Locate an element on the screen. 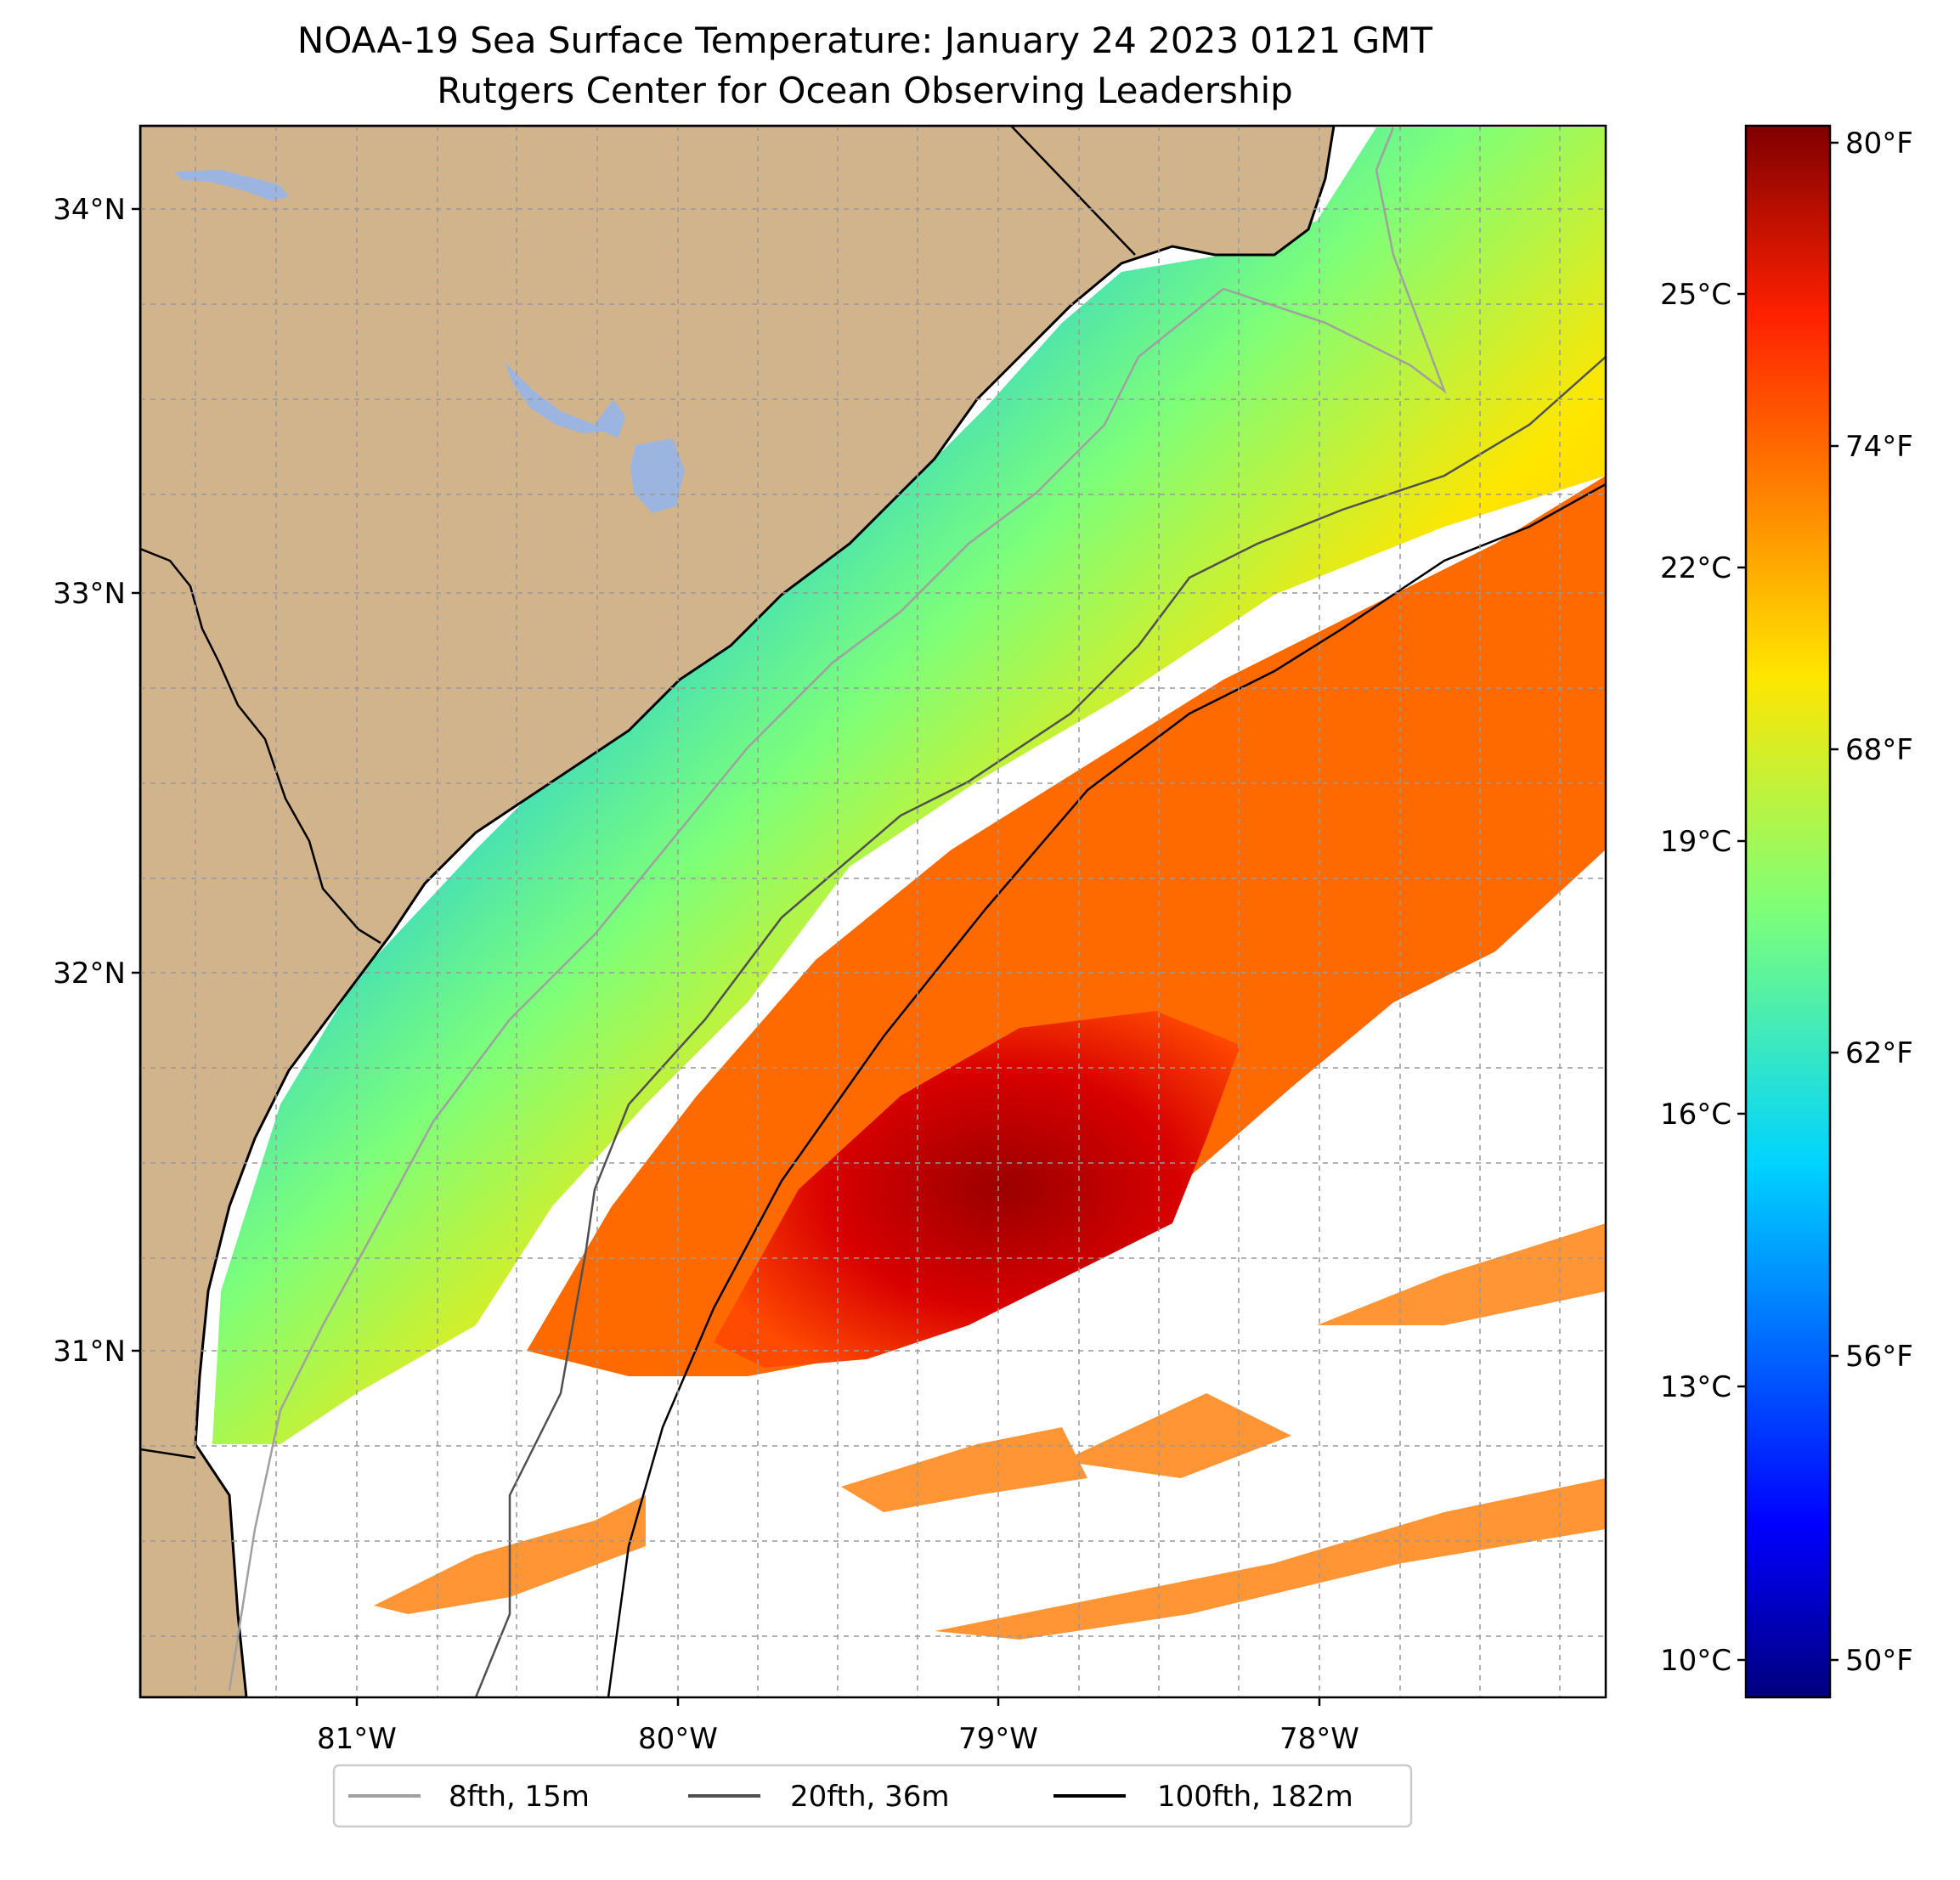 Image resolution: width=1960 pixels, height=1880 pixels. colorbar-f-74: 74°F is located at coordinates (1879, 447).